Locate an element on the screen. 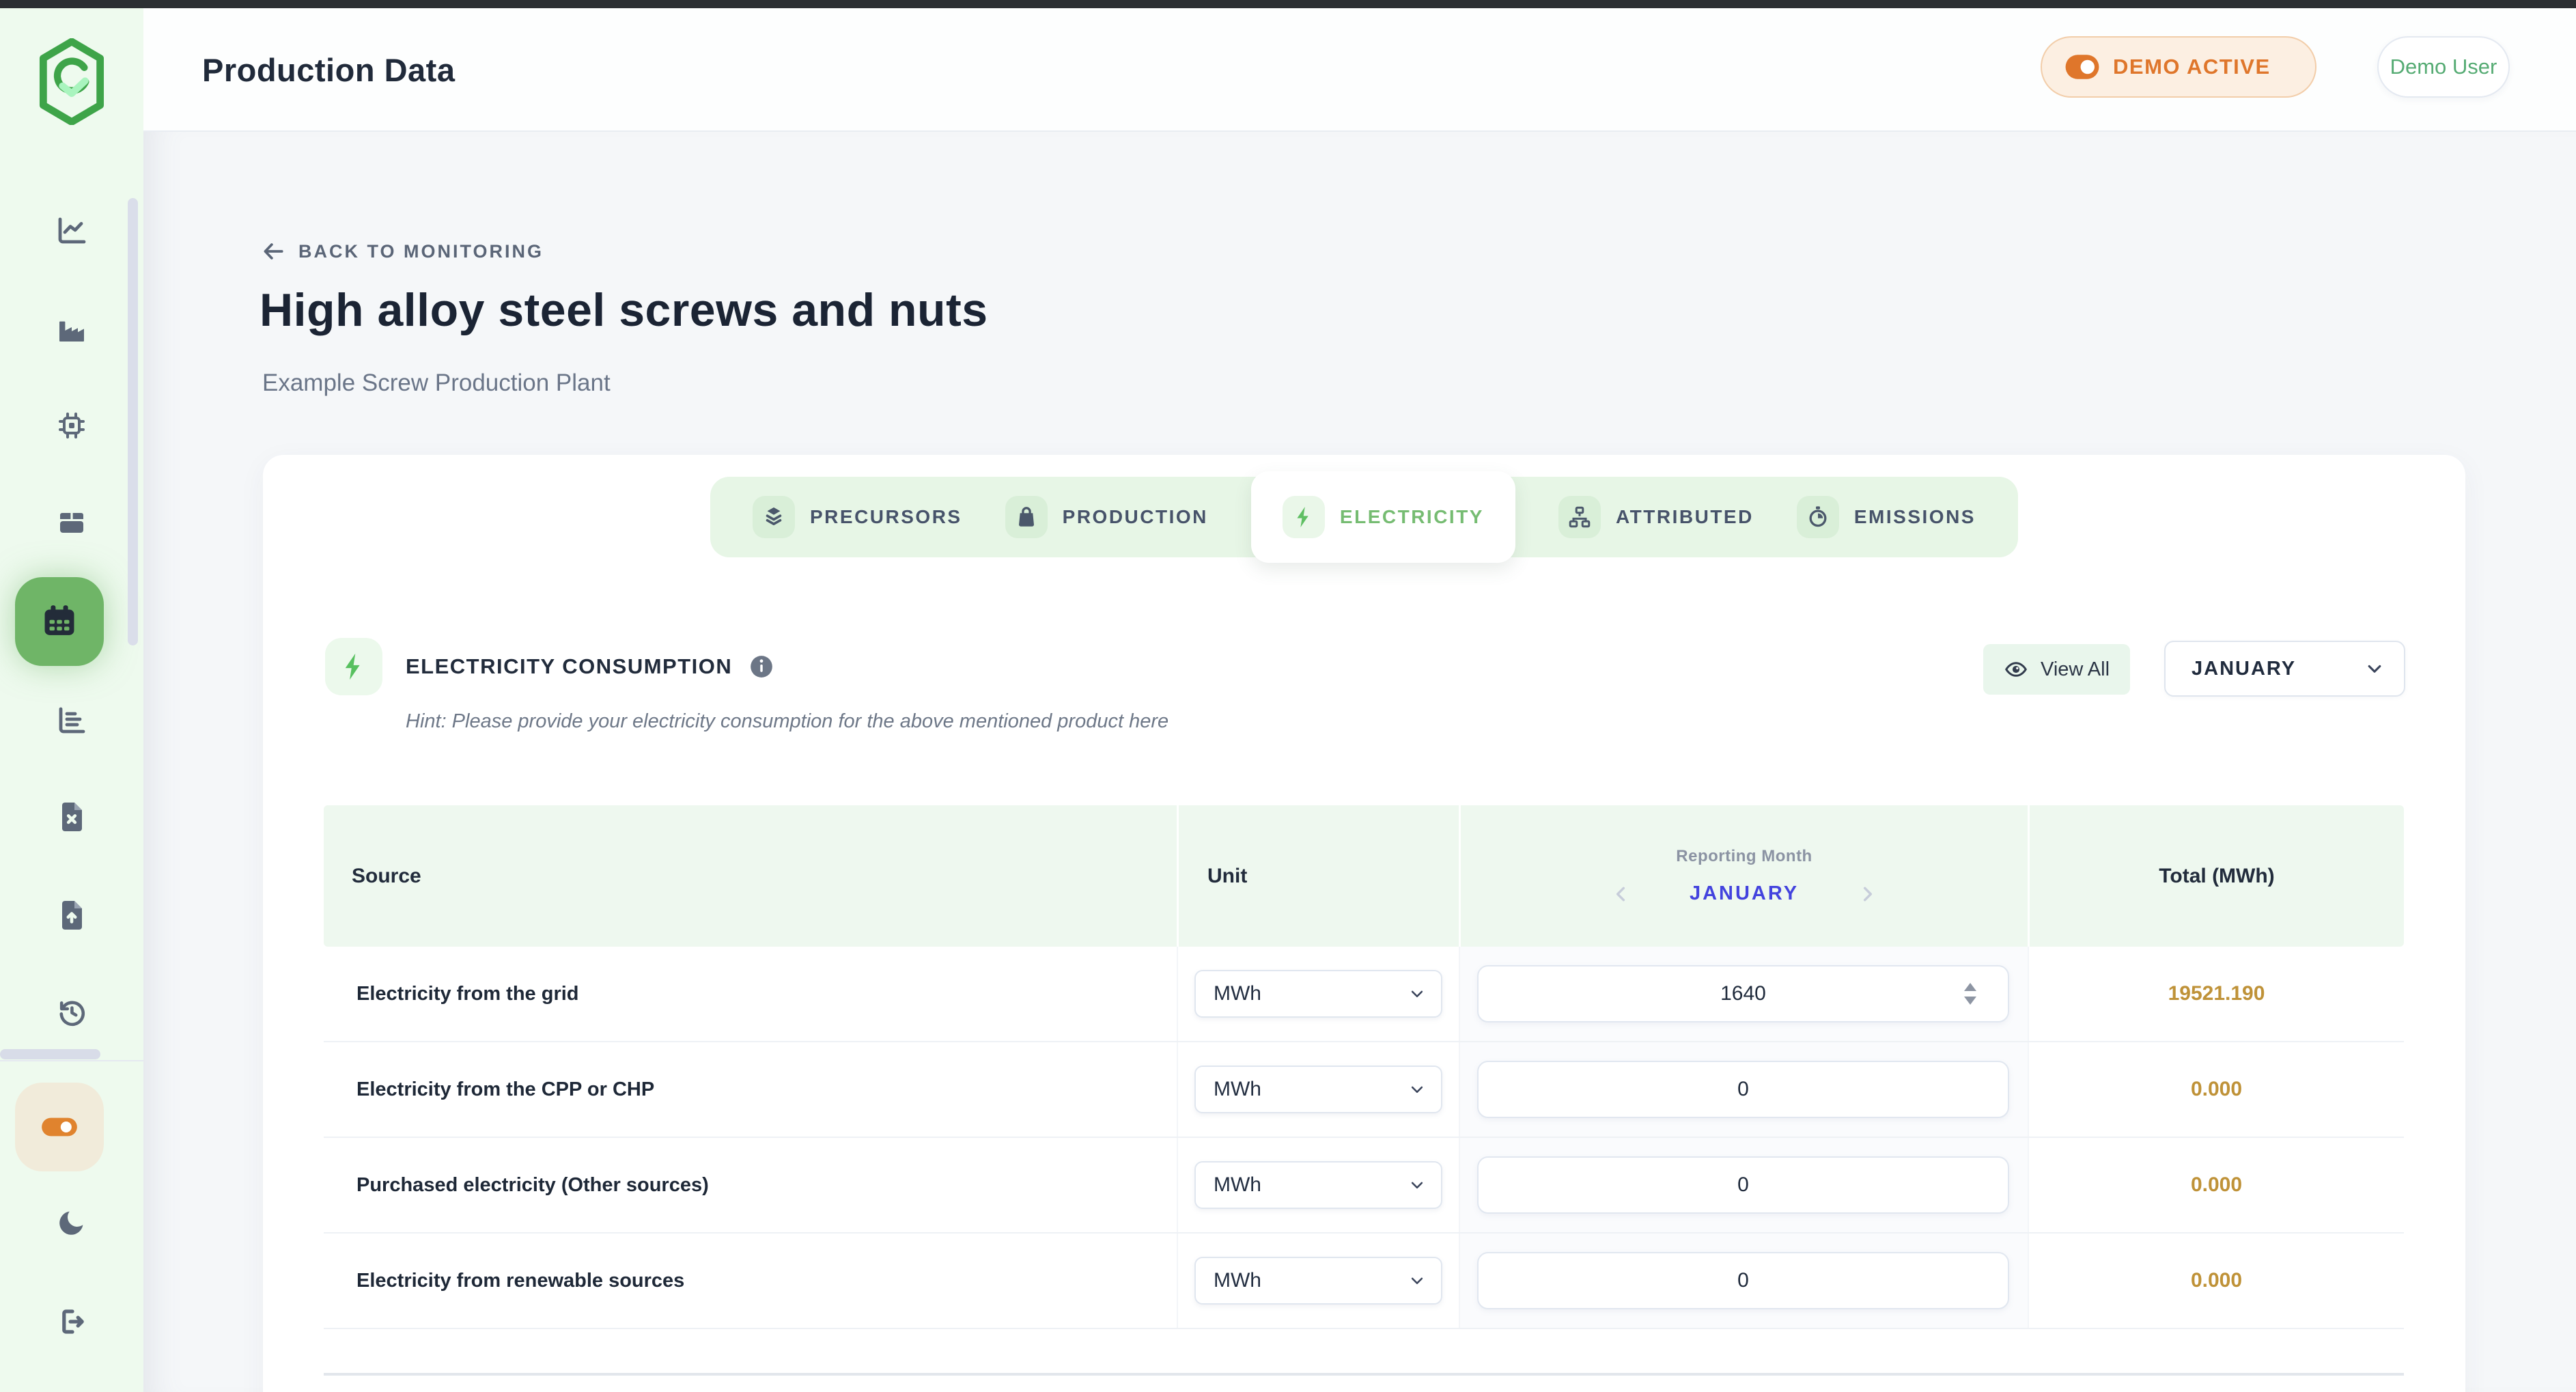 Image resolution: width=2576 pixels, height=1392 pixels. sidebar-item-demo-toggle is located at coordinates (60, 1127).